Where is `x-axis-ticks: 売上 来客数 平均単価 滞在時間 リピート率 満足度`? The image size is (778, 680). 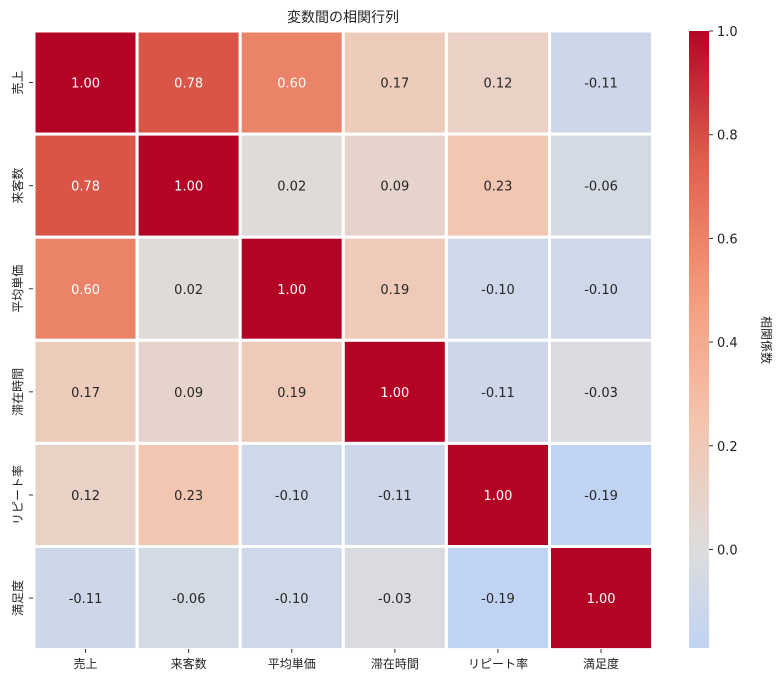
x-axis-ticks: 売上 来客数 平均単価 滞在時間 リピート率 満足度 is located at coordinates (346, 660).